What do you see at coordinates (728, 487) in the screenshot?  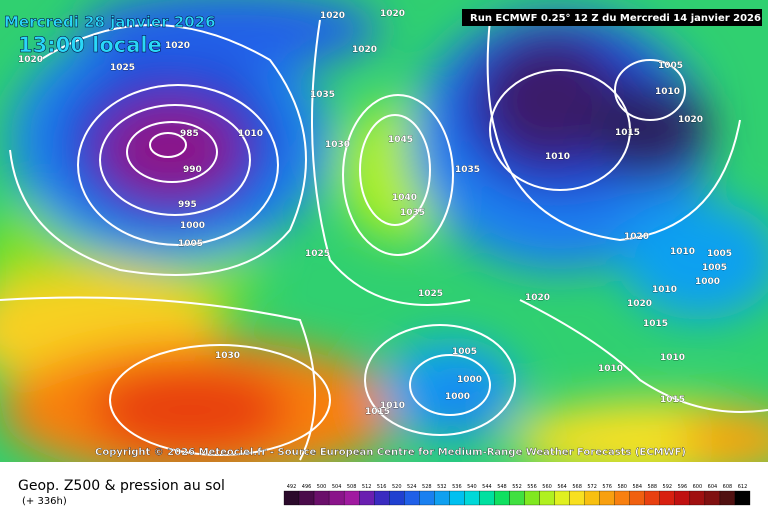 I see `colorbar-label: 608` at bounding box center [728, 487].